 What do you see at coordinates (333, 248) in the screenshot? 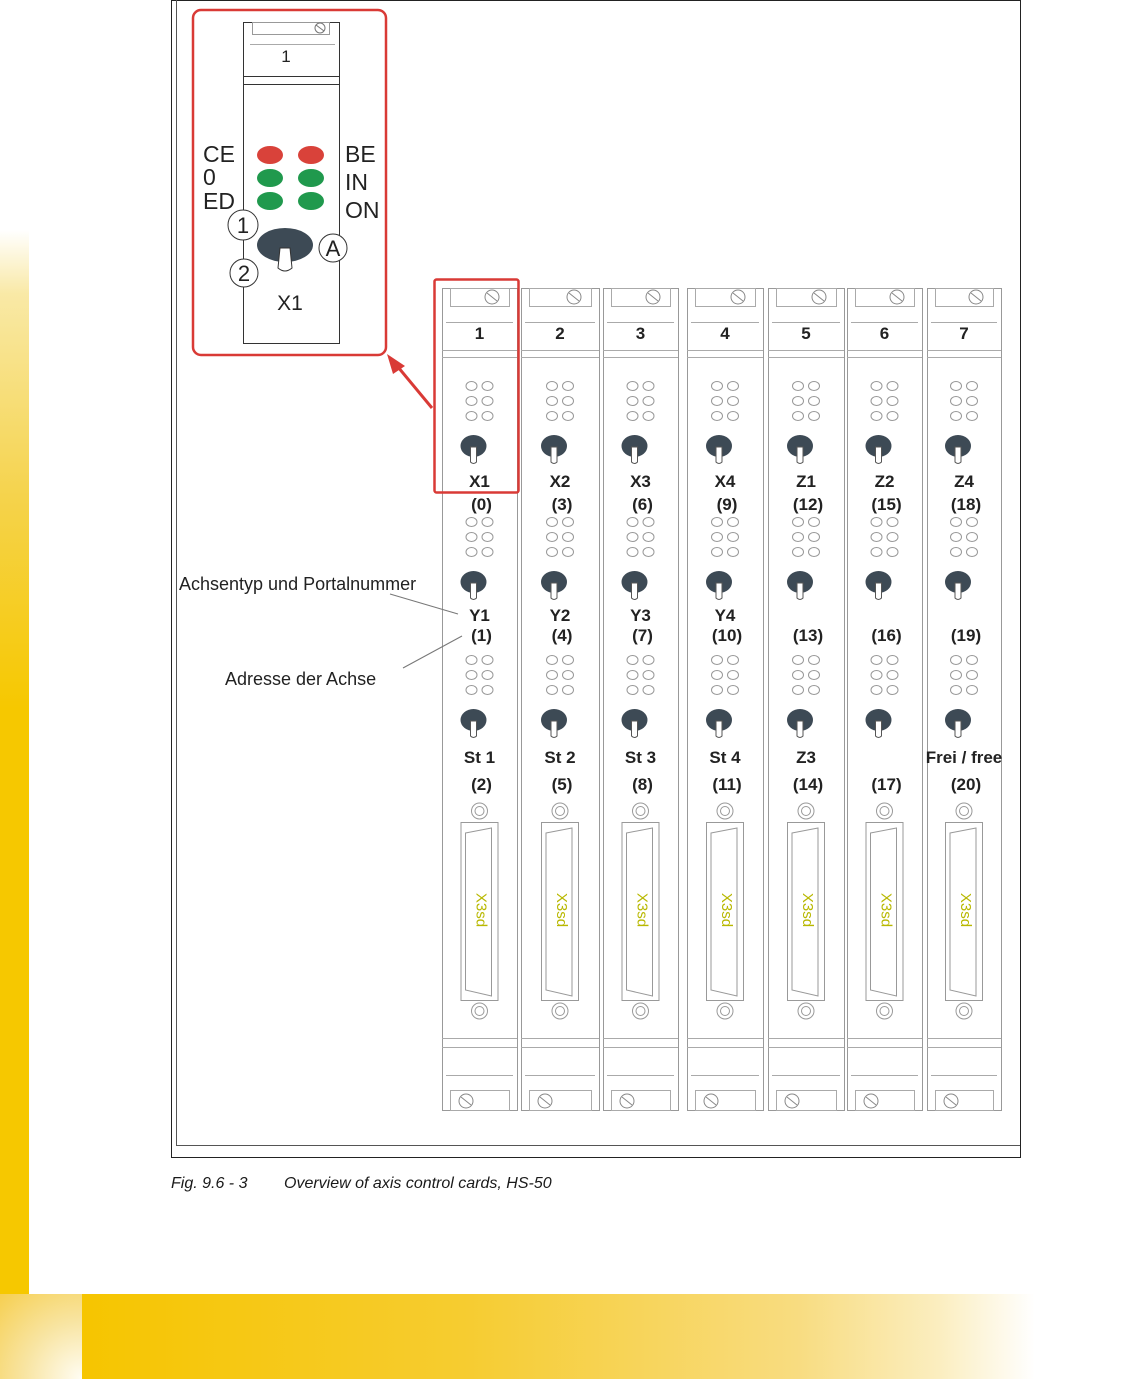
I see `marker-a-text: A` at bounding box center [333, 248].